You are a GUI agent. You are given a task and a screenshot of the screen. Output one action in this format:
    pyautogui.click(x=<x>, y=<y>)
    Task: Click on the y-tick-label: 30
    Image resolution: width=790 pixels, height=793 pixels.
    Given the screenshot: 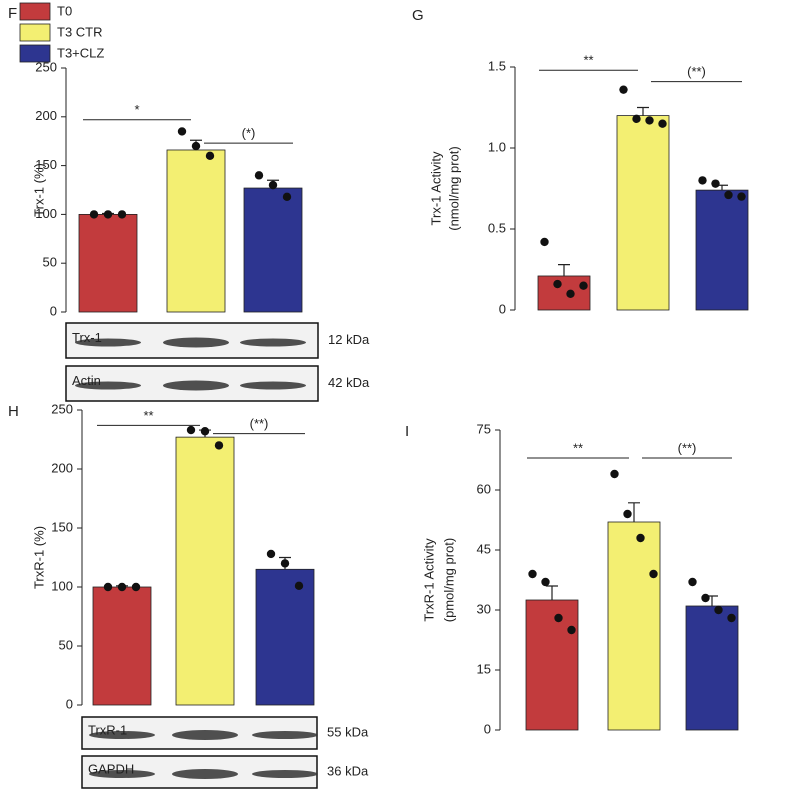 What is the action you would take?
    pyautogui.click(x=484, y=608)
    